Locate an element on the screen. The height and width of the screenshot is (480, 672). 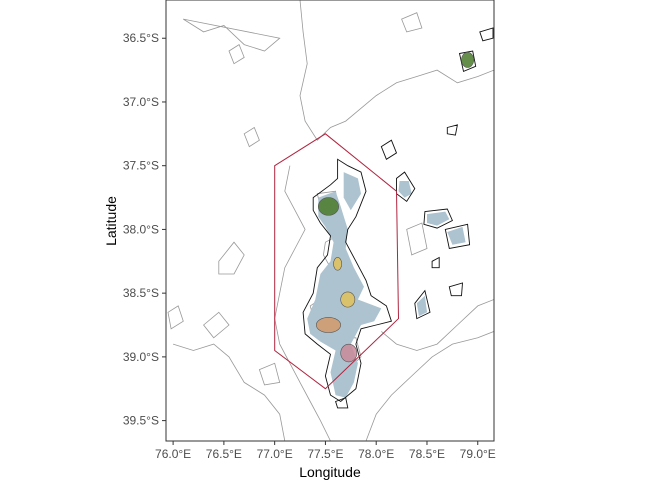
x-tick-label: 76.5°E is located at coordinates (224, 454).